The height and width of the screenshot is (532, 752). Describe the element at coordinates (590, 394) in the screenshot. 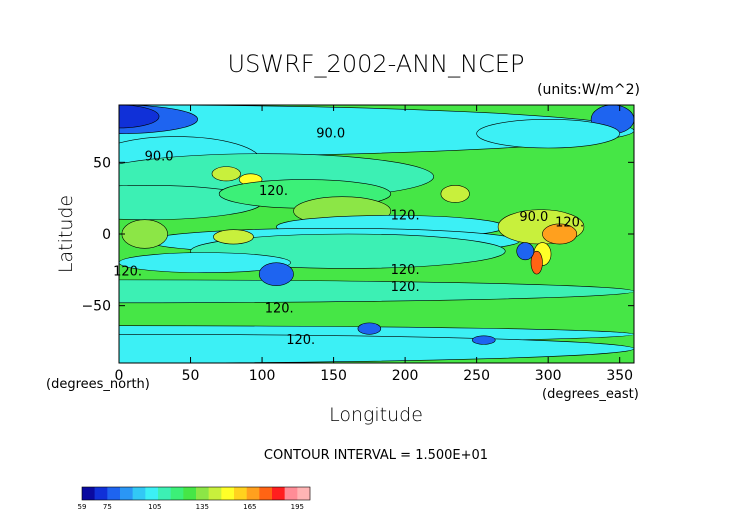

I see `x-unit-label: (degrees_east)` at that location.